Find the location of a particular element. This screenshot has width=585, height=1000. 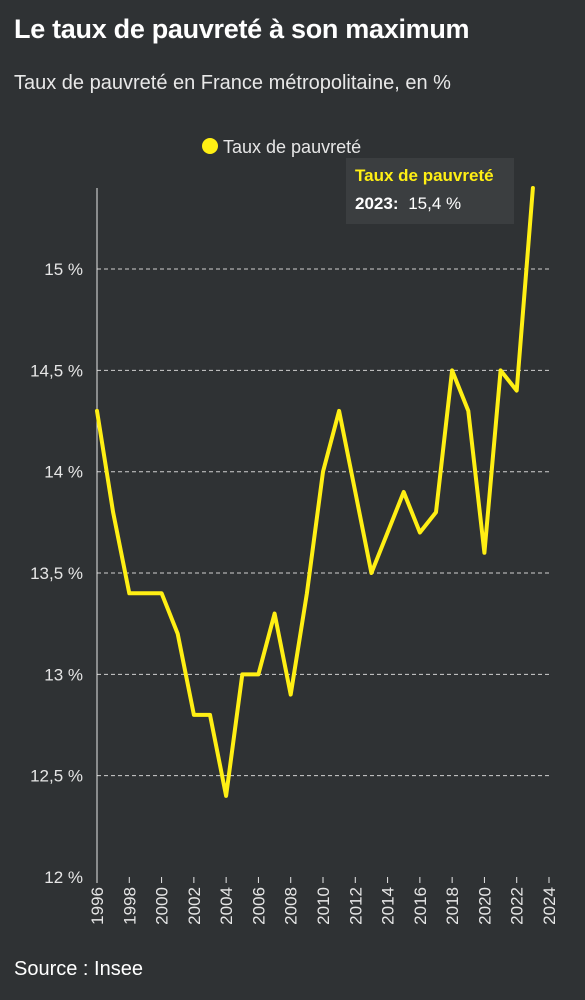

y-axis-ticks: 12 % 12,5 % 13 % 13,5 % 14 % 14,5 % 15 % is located at coordinates (56, 573).